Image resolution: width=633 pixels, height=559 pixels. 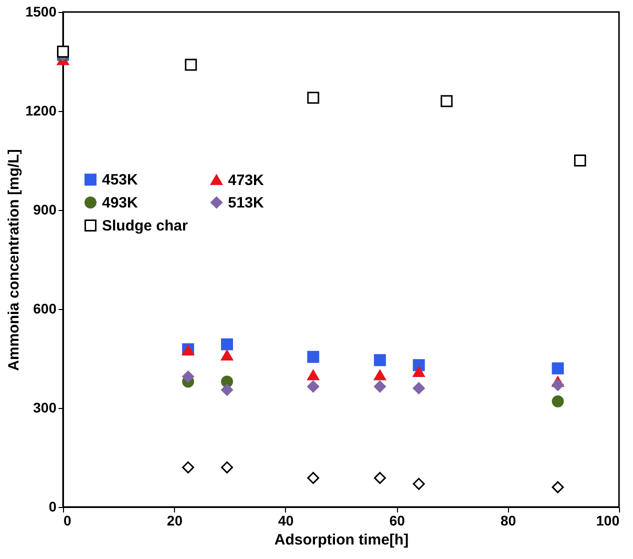 What do you see at coordinates (246, 203) in the screenshot?
I see `legend-label: 513K` at bounding box center [246, 203].